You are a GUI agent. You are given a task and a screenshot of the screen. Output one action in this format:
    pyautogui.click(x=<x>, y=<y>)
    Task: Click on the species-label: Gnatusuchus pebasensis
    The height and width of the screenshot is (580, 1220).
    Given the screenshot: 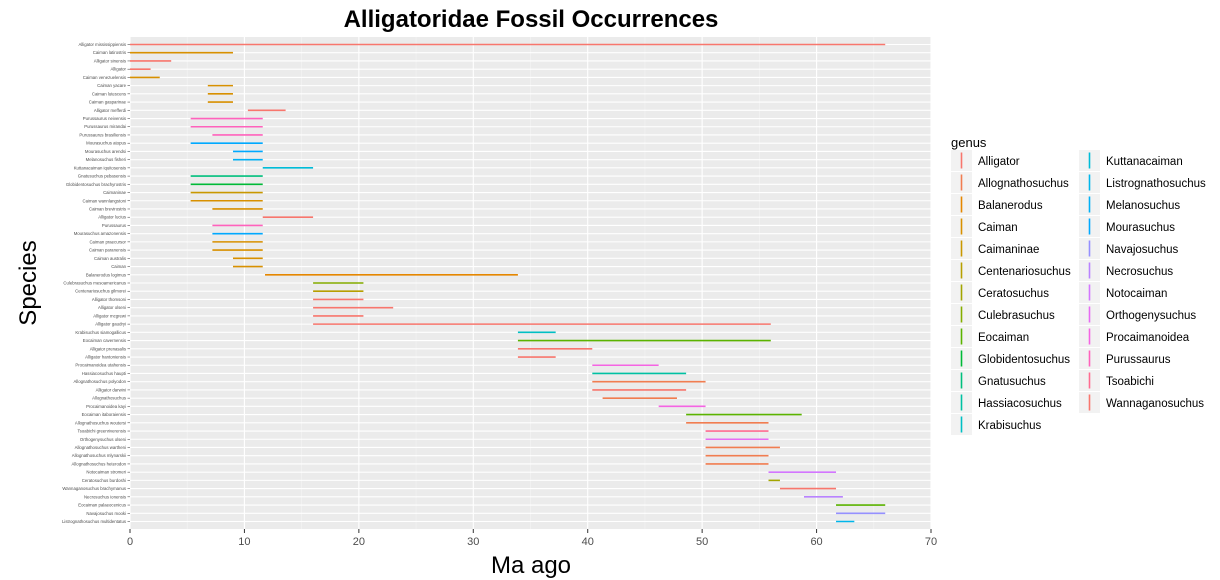 What is the action you would take?
    pyautogui.click(x=102, y=176)
    